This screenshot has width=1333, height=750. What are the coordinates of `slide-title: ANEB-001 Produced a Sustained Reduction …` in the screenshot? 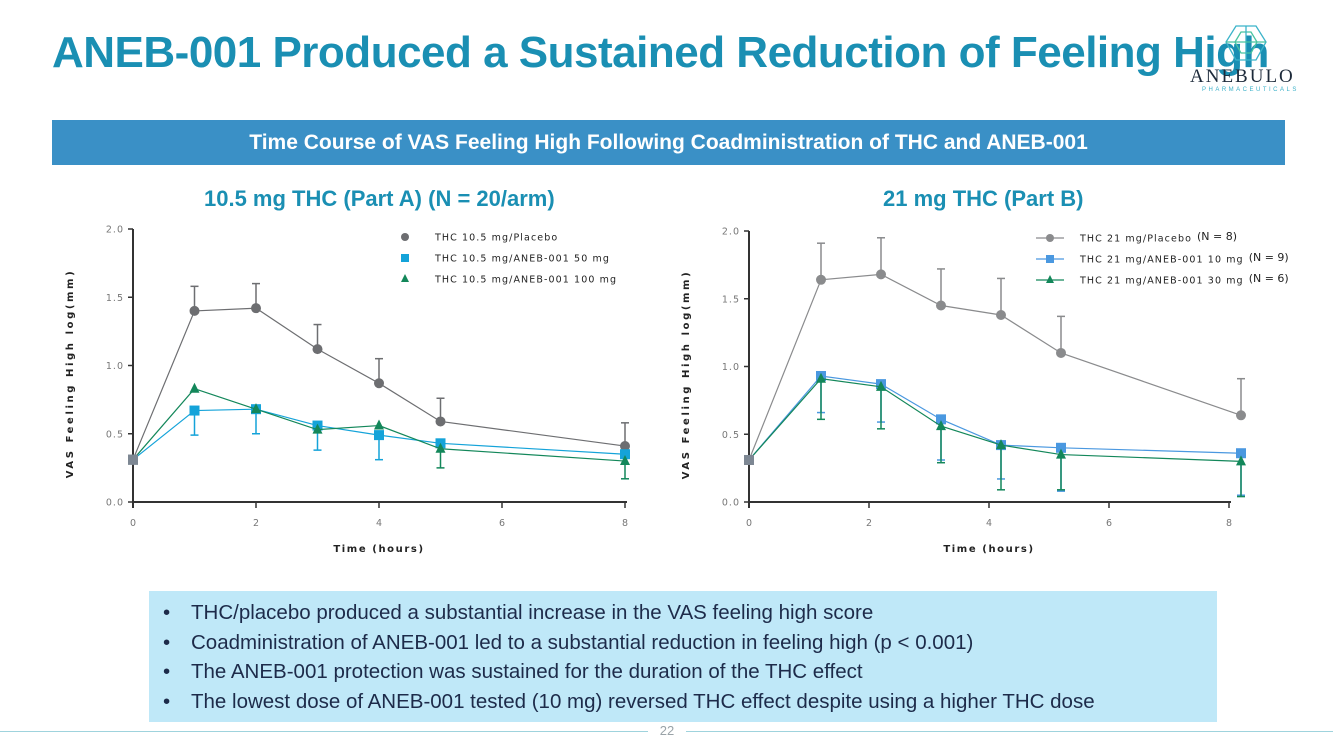 It's located at (660, 52).